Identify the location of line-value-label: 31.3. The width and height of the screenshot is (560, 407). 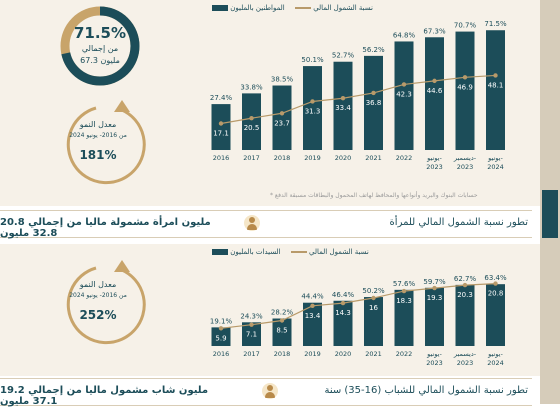
(313, 111).